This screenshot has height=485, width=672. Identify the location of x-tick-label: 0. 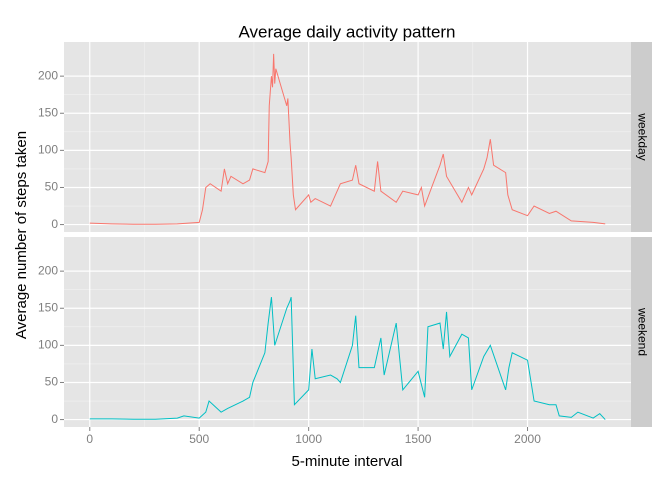
(89, 439).